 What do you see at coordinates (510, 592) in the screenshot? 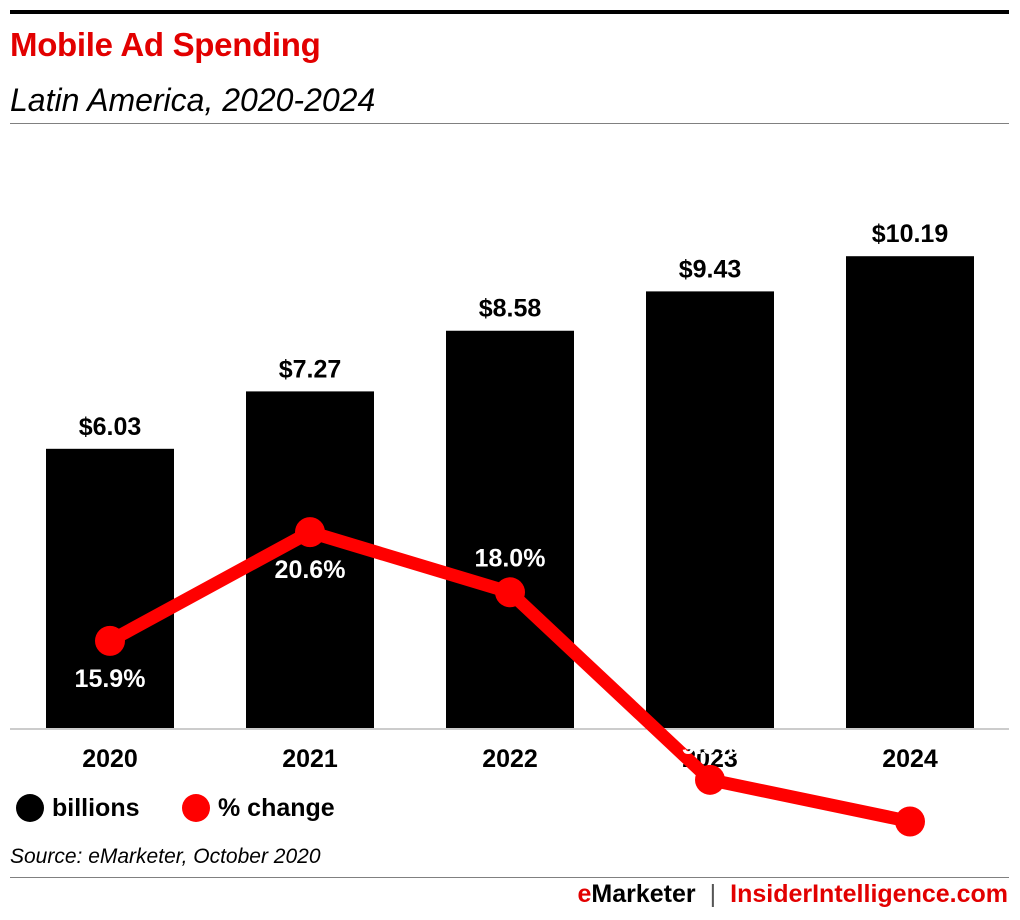
I see `percent-change-point-2022` at bounding box center [510, 592].